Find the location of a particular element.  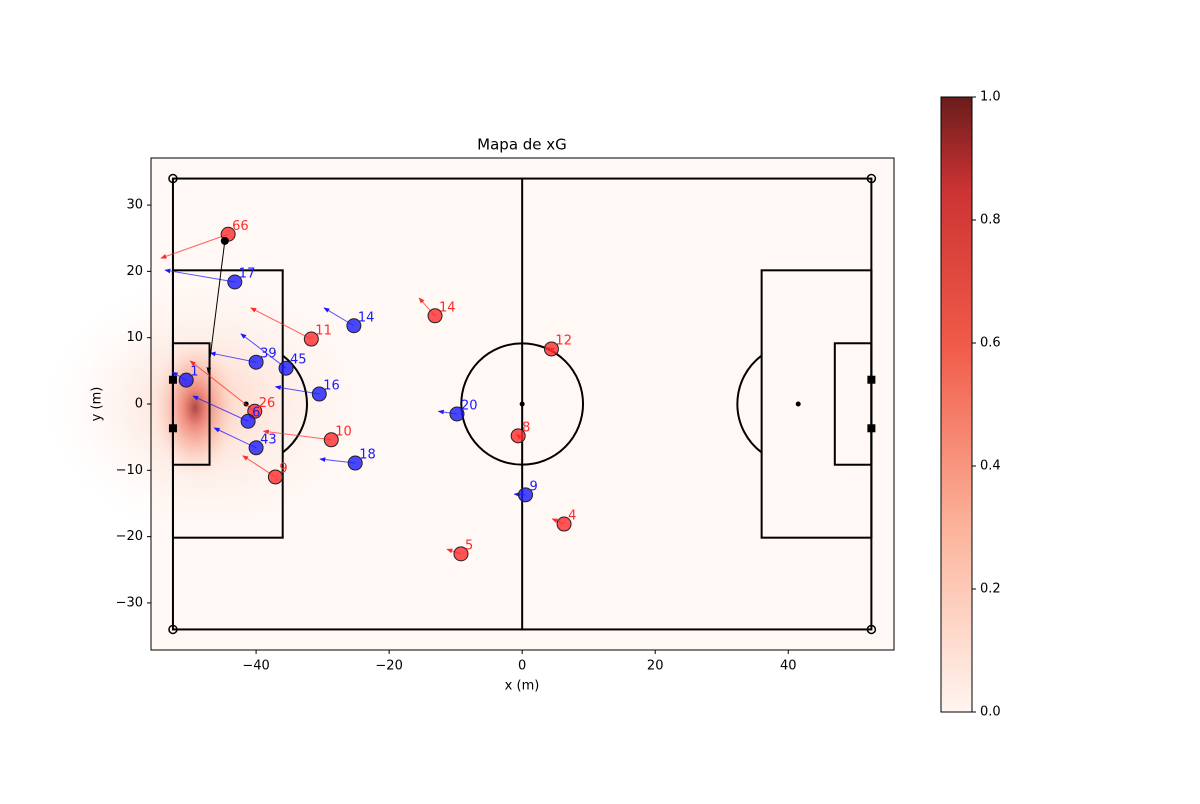

ball-arrow is located at coordinates (216, 307).